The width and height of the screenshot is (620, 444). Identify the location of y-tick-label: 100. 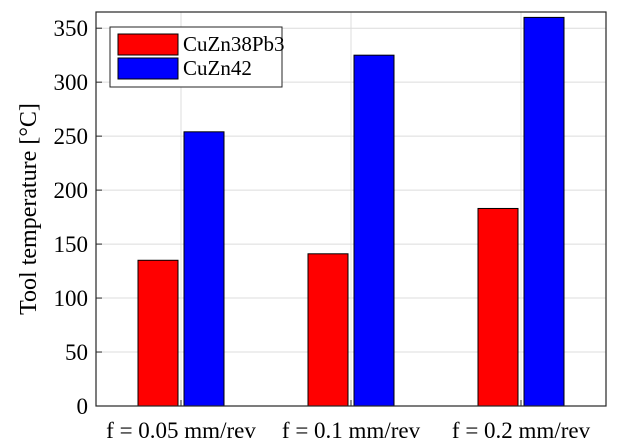
(71, 298).